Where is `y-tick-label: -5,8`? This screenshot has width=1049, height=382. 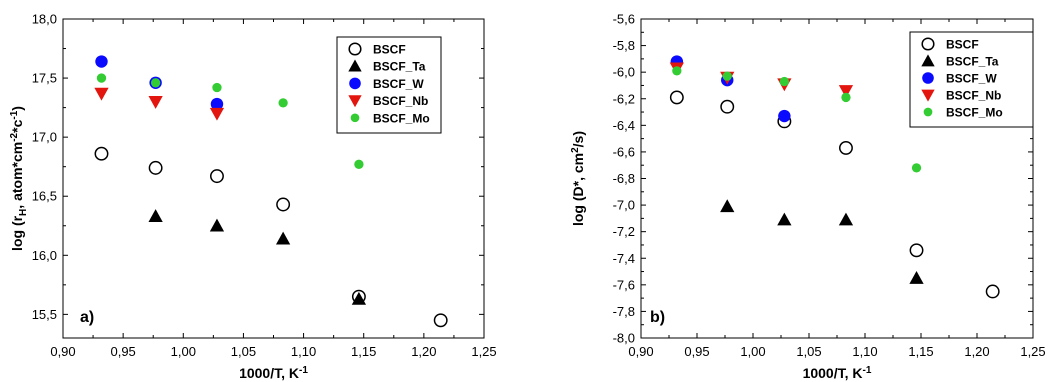
y-tick-label: -5,8 is located at coordinates (624, 45).